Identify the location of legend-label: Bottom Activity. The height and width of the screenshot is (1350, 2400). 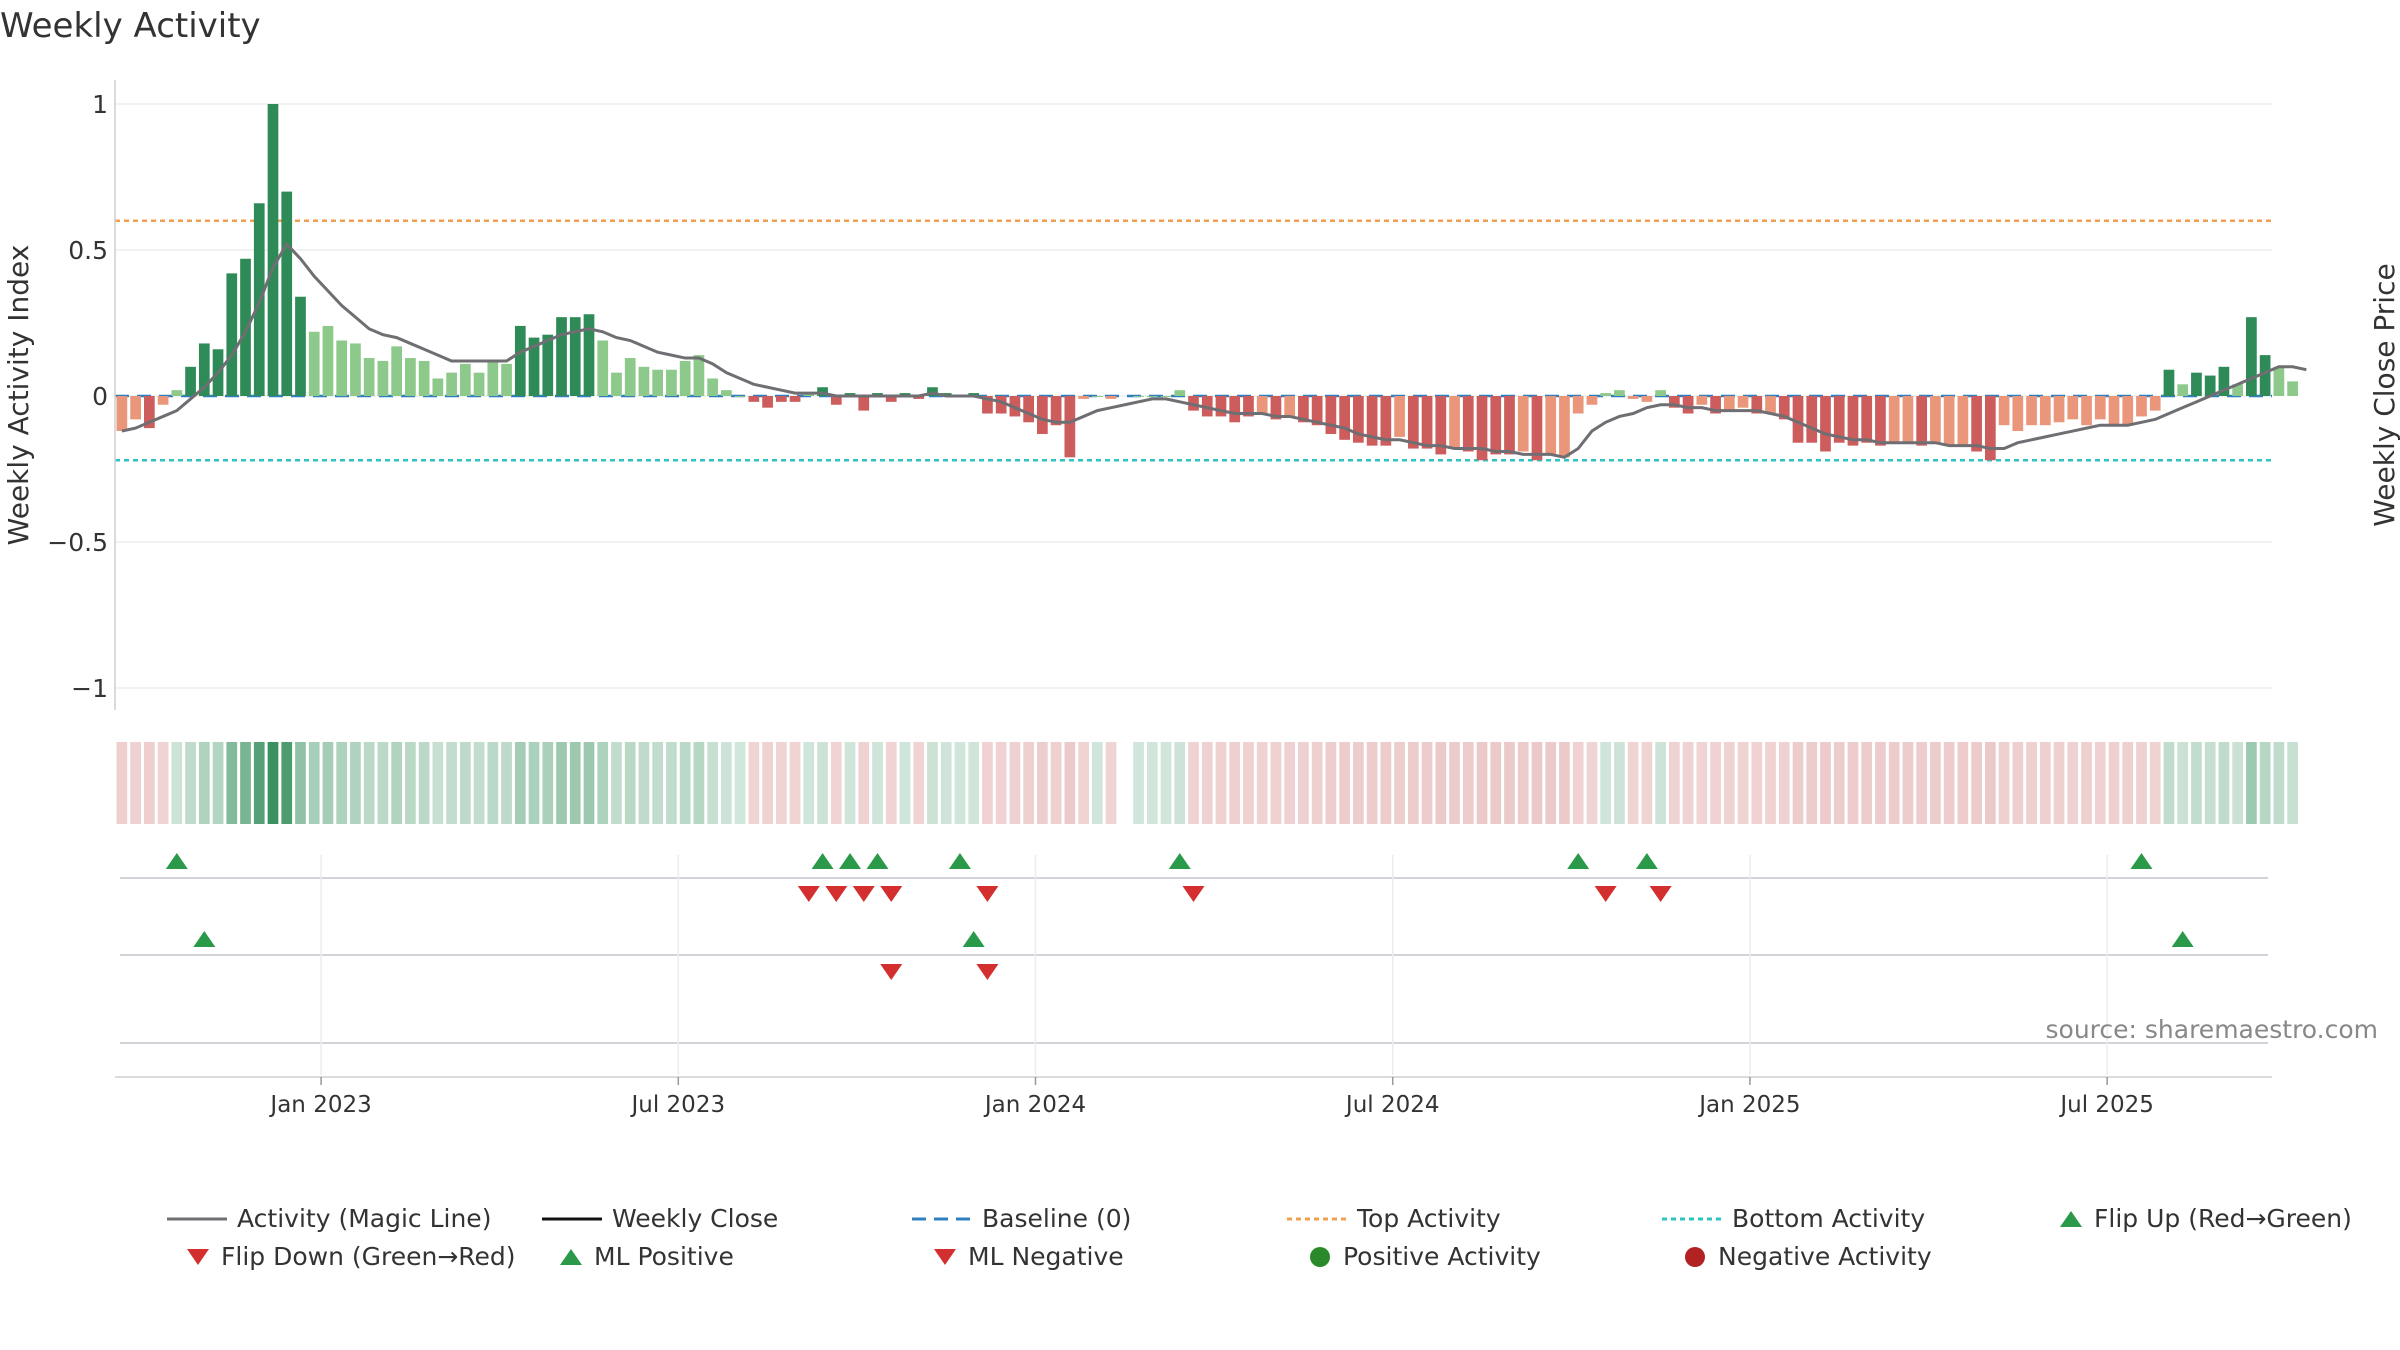
(1829, 1218).